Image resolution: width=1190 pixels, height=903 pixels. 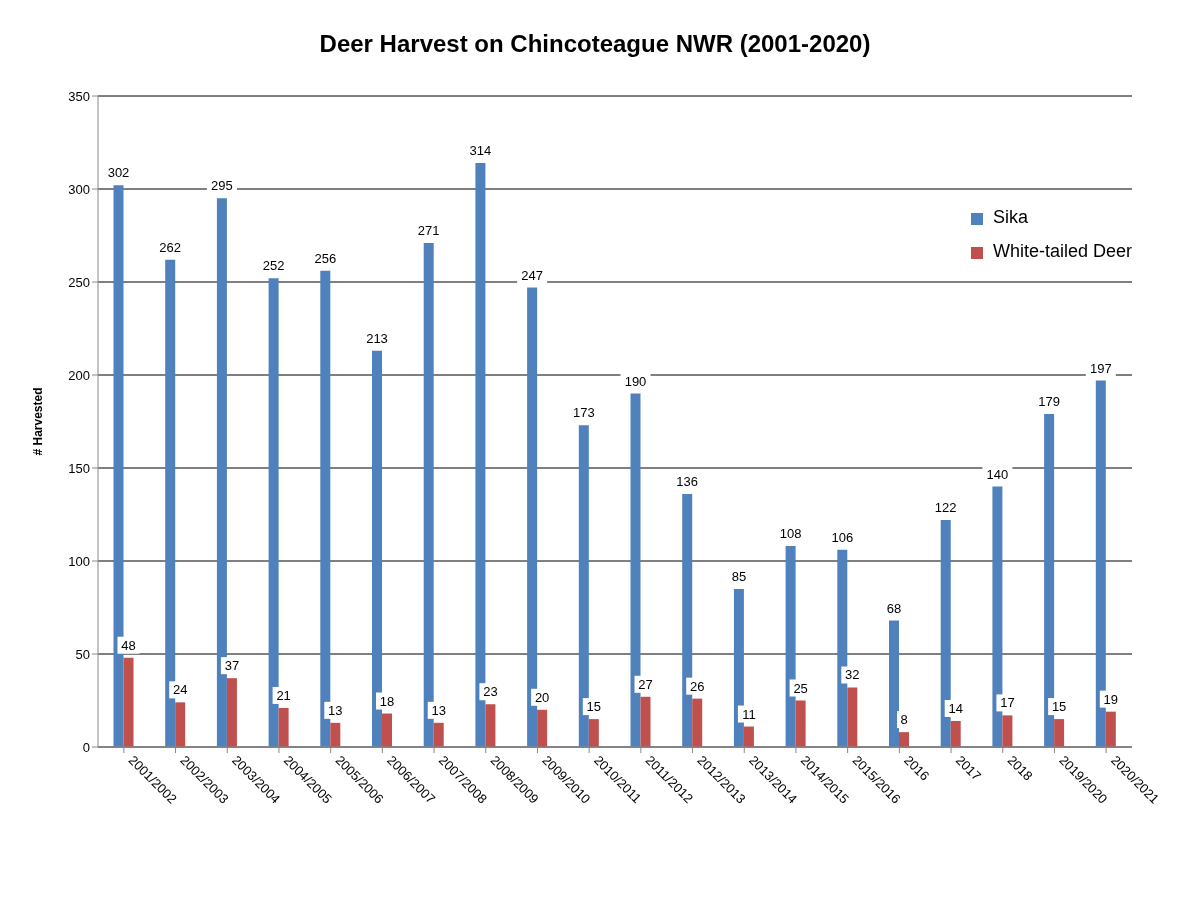 I want to click on data-label: 122, so click(x=945, y=508).